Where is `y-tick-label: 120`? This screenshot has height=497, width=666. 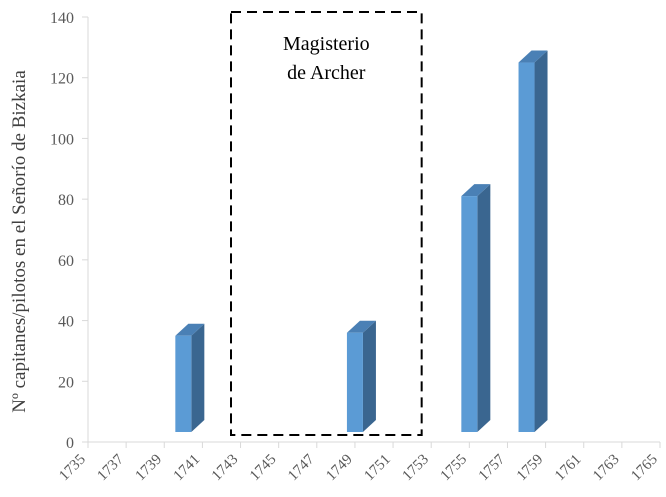
y-tick-label: 120 is located at coordinates (62, 79).